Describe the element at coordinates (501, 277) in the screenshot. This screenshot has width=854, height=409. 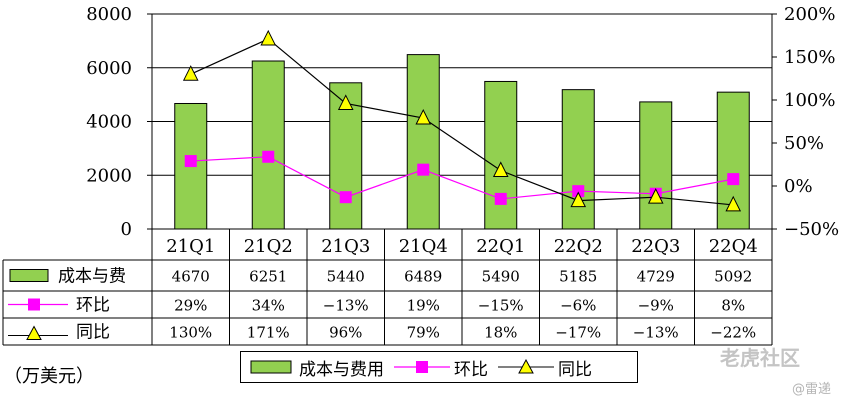
I see `table-cell: 5490` at that location.